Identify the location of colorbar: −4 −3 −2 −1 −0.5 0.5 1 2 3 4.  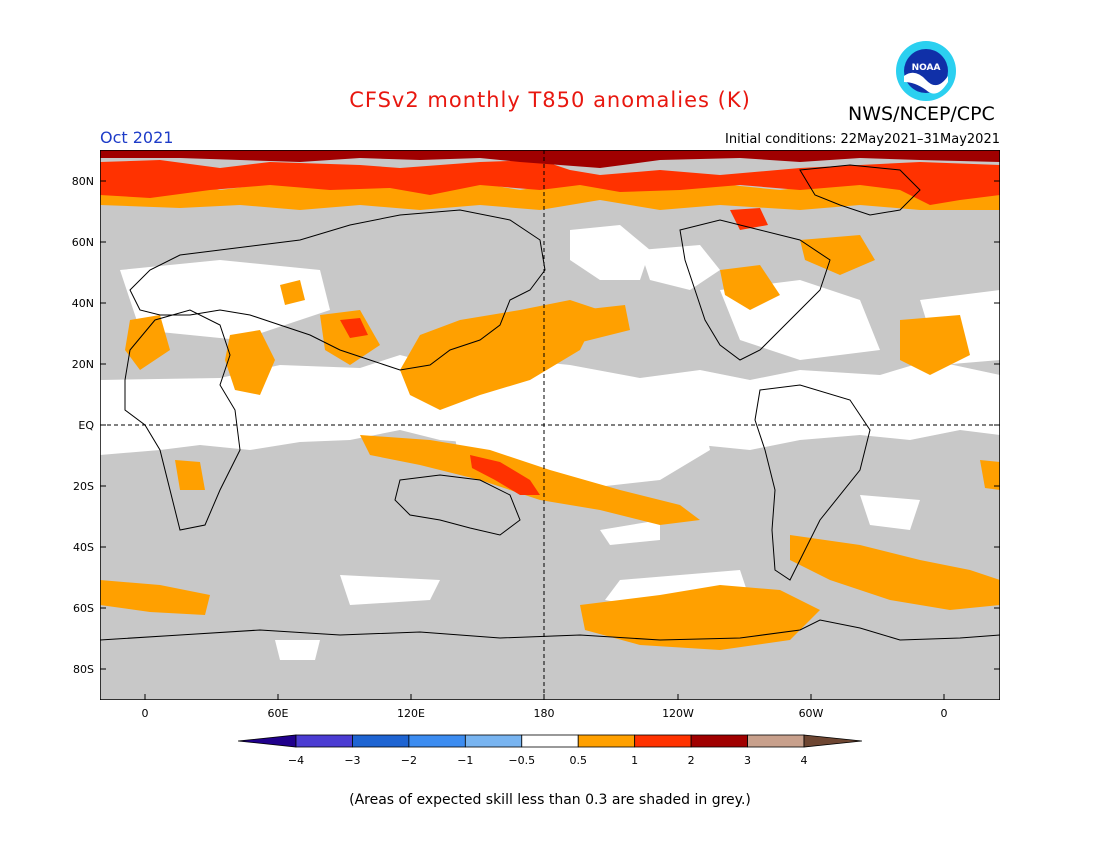
(550, 750).